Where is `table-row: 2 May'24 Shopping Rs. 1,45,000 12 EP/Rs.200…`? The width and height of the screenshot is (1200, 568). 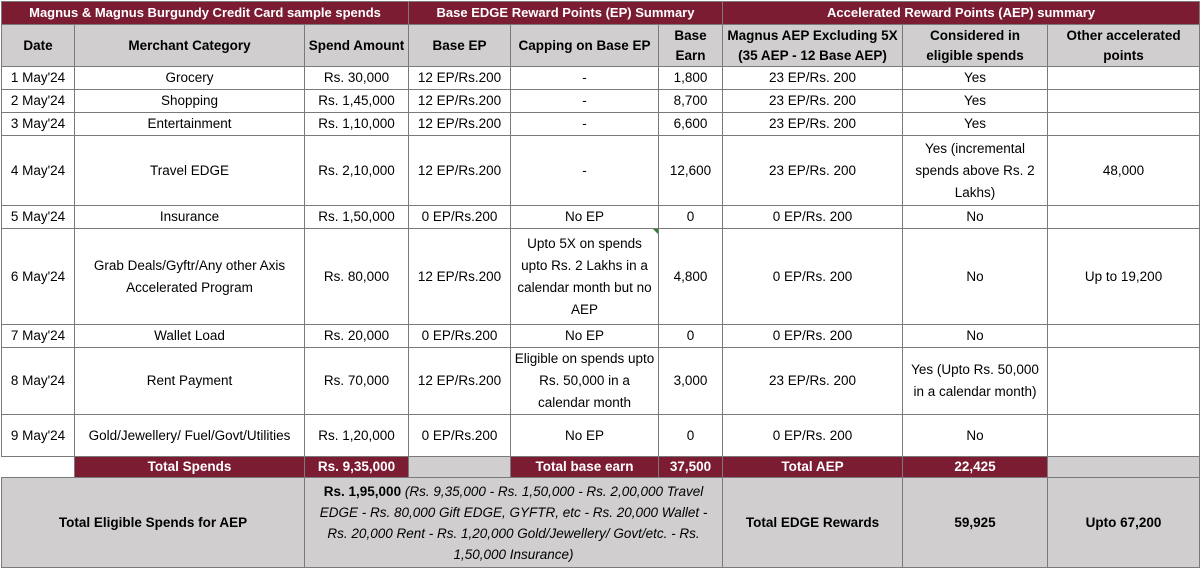
table-row: 2 May'24 Shopping Rs. 1,45,000 12 EP/Rs.200… is located at coordinates (600, 101).